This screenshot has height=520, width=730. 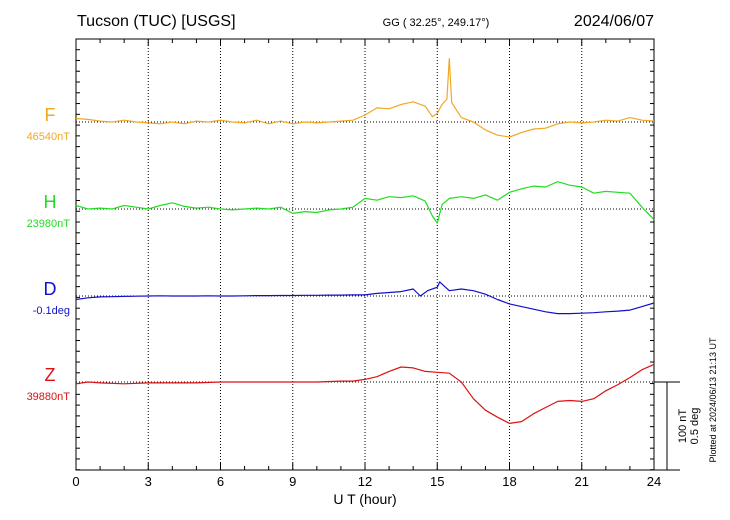 What do you see at coordinates (50, 289) in the screenshot?
I see `series-name-D: D` at bounding box center [50, 289].